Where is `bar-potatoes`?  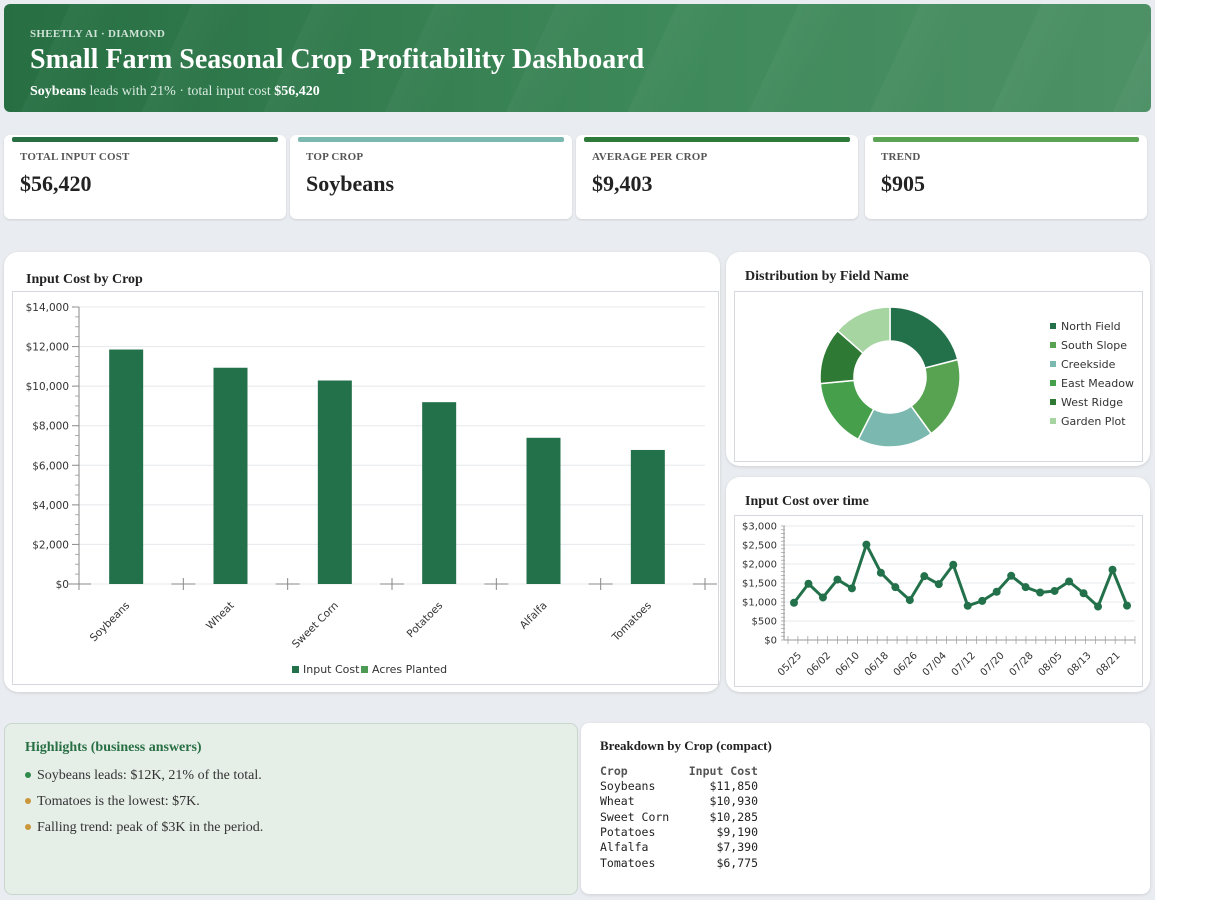
bar-potatoes is located at coordinates (439, 493).